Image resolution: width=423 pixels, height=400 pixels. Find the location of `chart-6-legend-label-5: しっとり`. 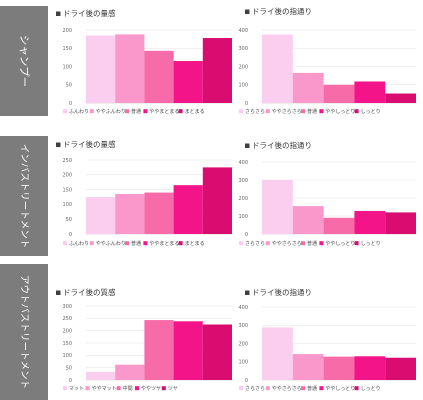

chart-6-legend-label-5: しっとり is located at coordinates (371, 389).